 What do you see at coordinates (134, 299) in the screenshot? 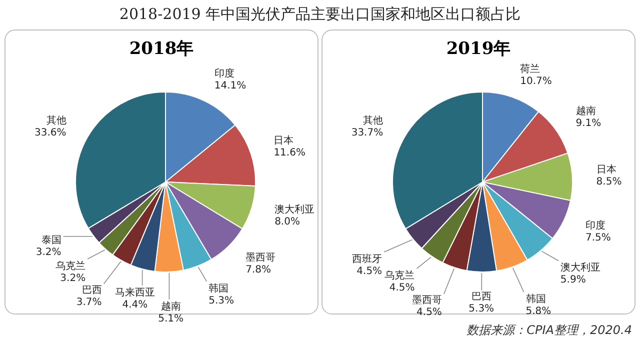
I see `slice-label: 马来西亚 4.4%` at bounding box center [134, 299].